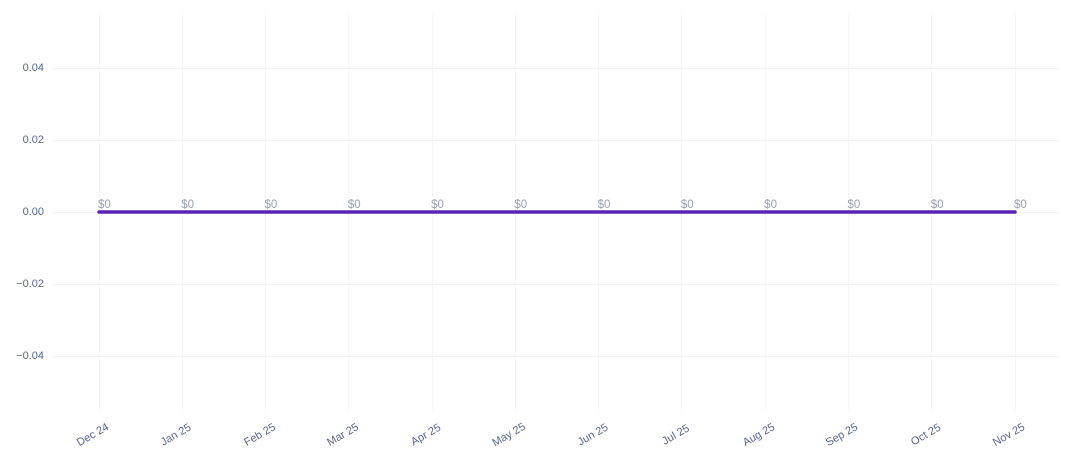 The height and width of the screenshot is (465, 1073). Describe the element at coordinates (33, 140) in the screenshot. I see `y-axis-tick-label: 0.02` at that location.